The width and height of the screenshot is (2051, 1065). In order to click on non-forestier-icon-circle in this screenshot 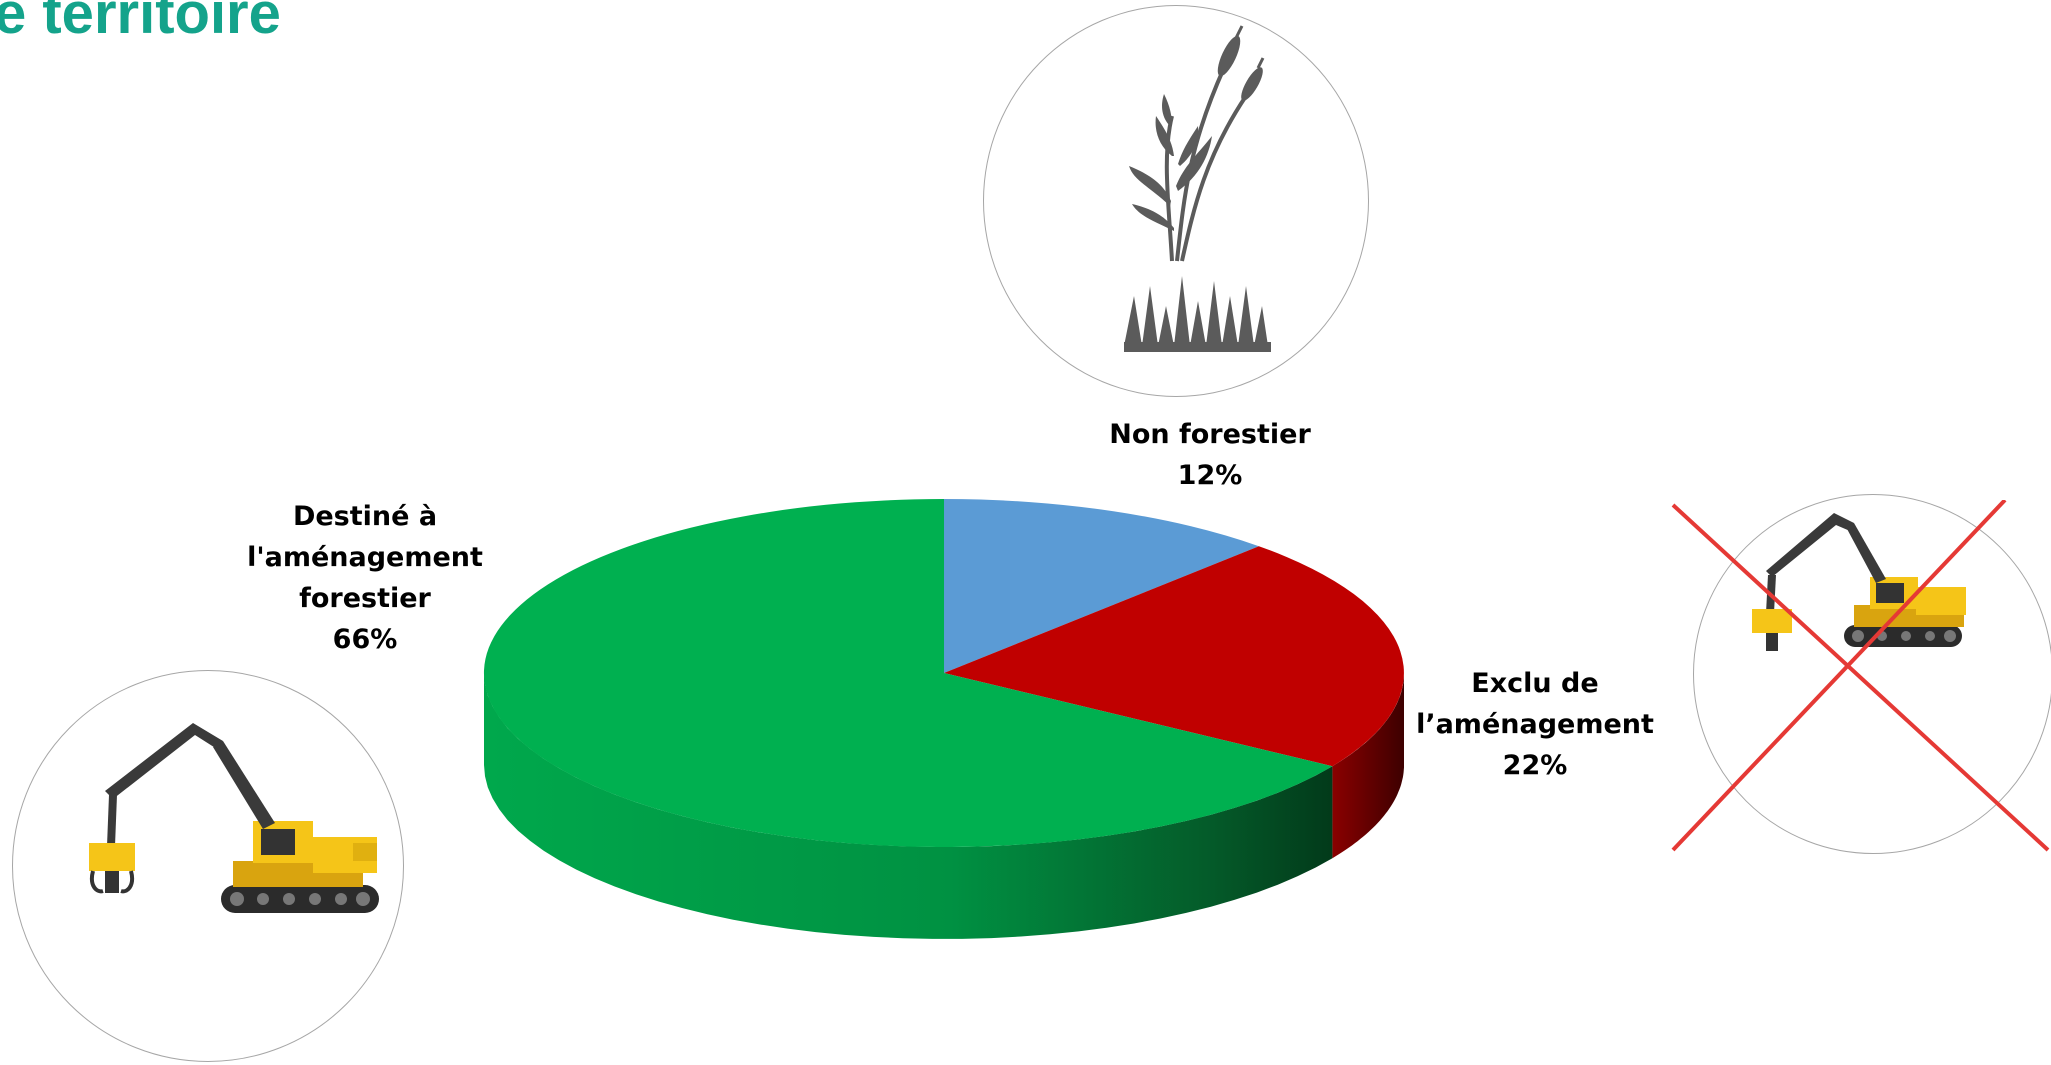, I will do `click(1176, 201)`.